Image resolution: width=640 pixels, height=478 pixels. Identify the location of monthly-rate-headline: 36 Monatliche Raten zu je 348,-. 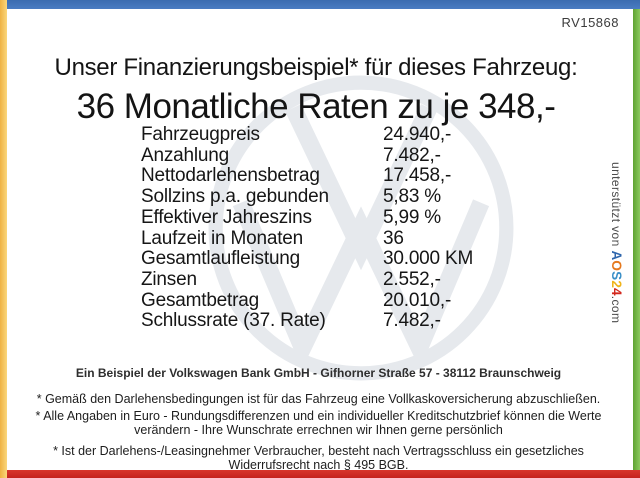
(316, 106).